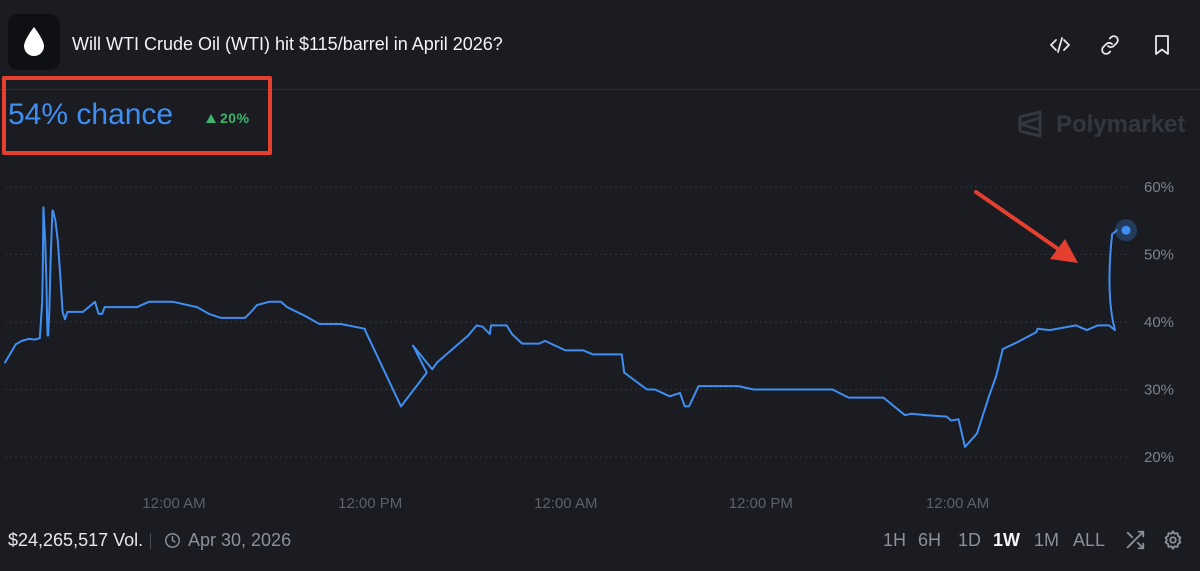 The image size is (1200, 571). I want to click on current-point, so click(1126, 230).